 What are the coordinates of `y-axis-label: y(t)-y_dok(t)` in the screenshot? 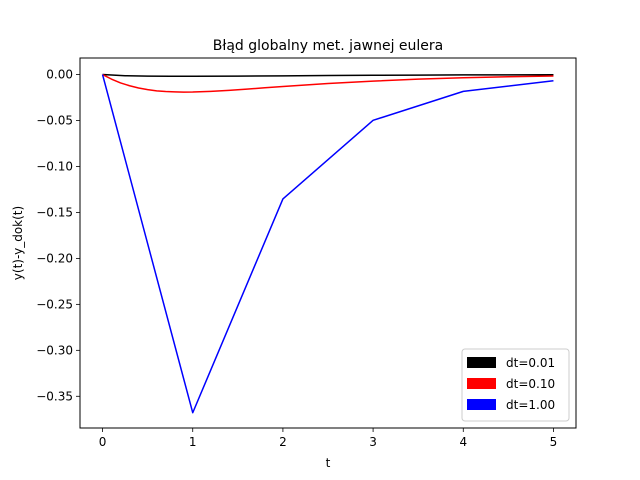 It's located at (18, 243).